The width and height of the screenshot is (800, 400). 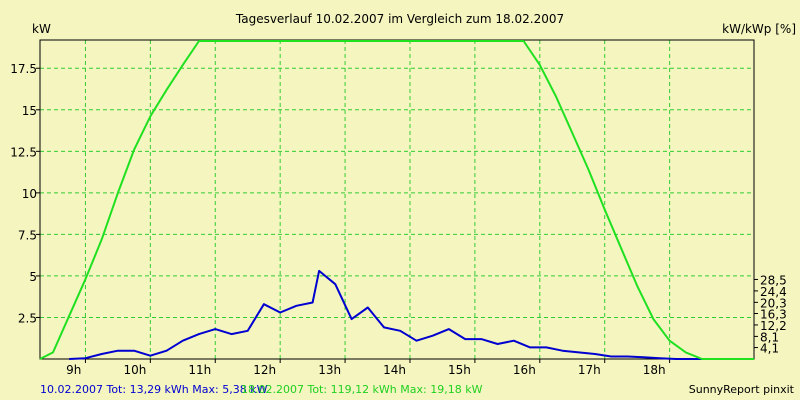 I want to click on y-right-tick-label: 20,3, so click(x=773, y=303).